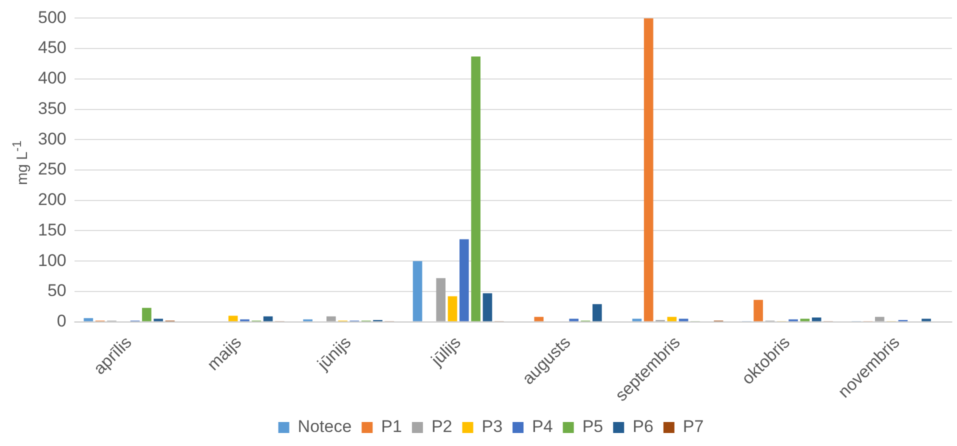 This screenshot has height=446, width=957. What do you see at coordinates (56, 290) in the screenshot?
I see `y-tick-label: 50` at bounding box center [56, 290].